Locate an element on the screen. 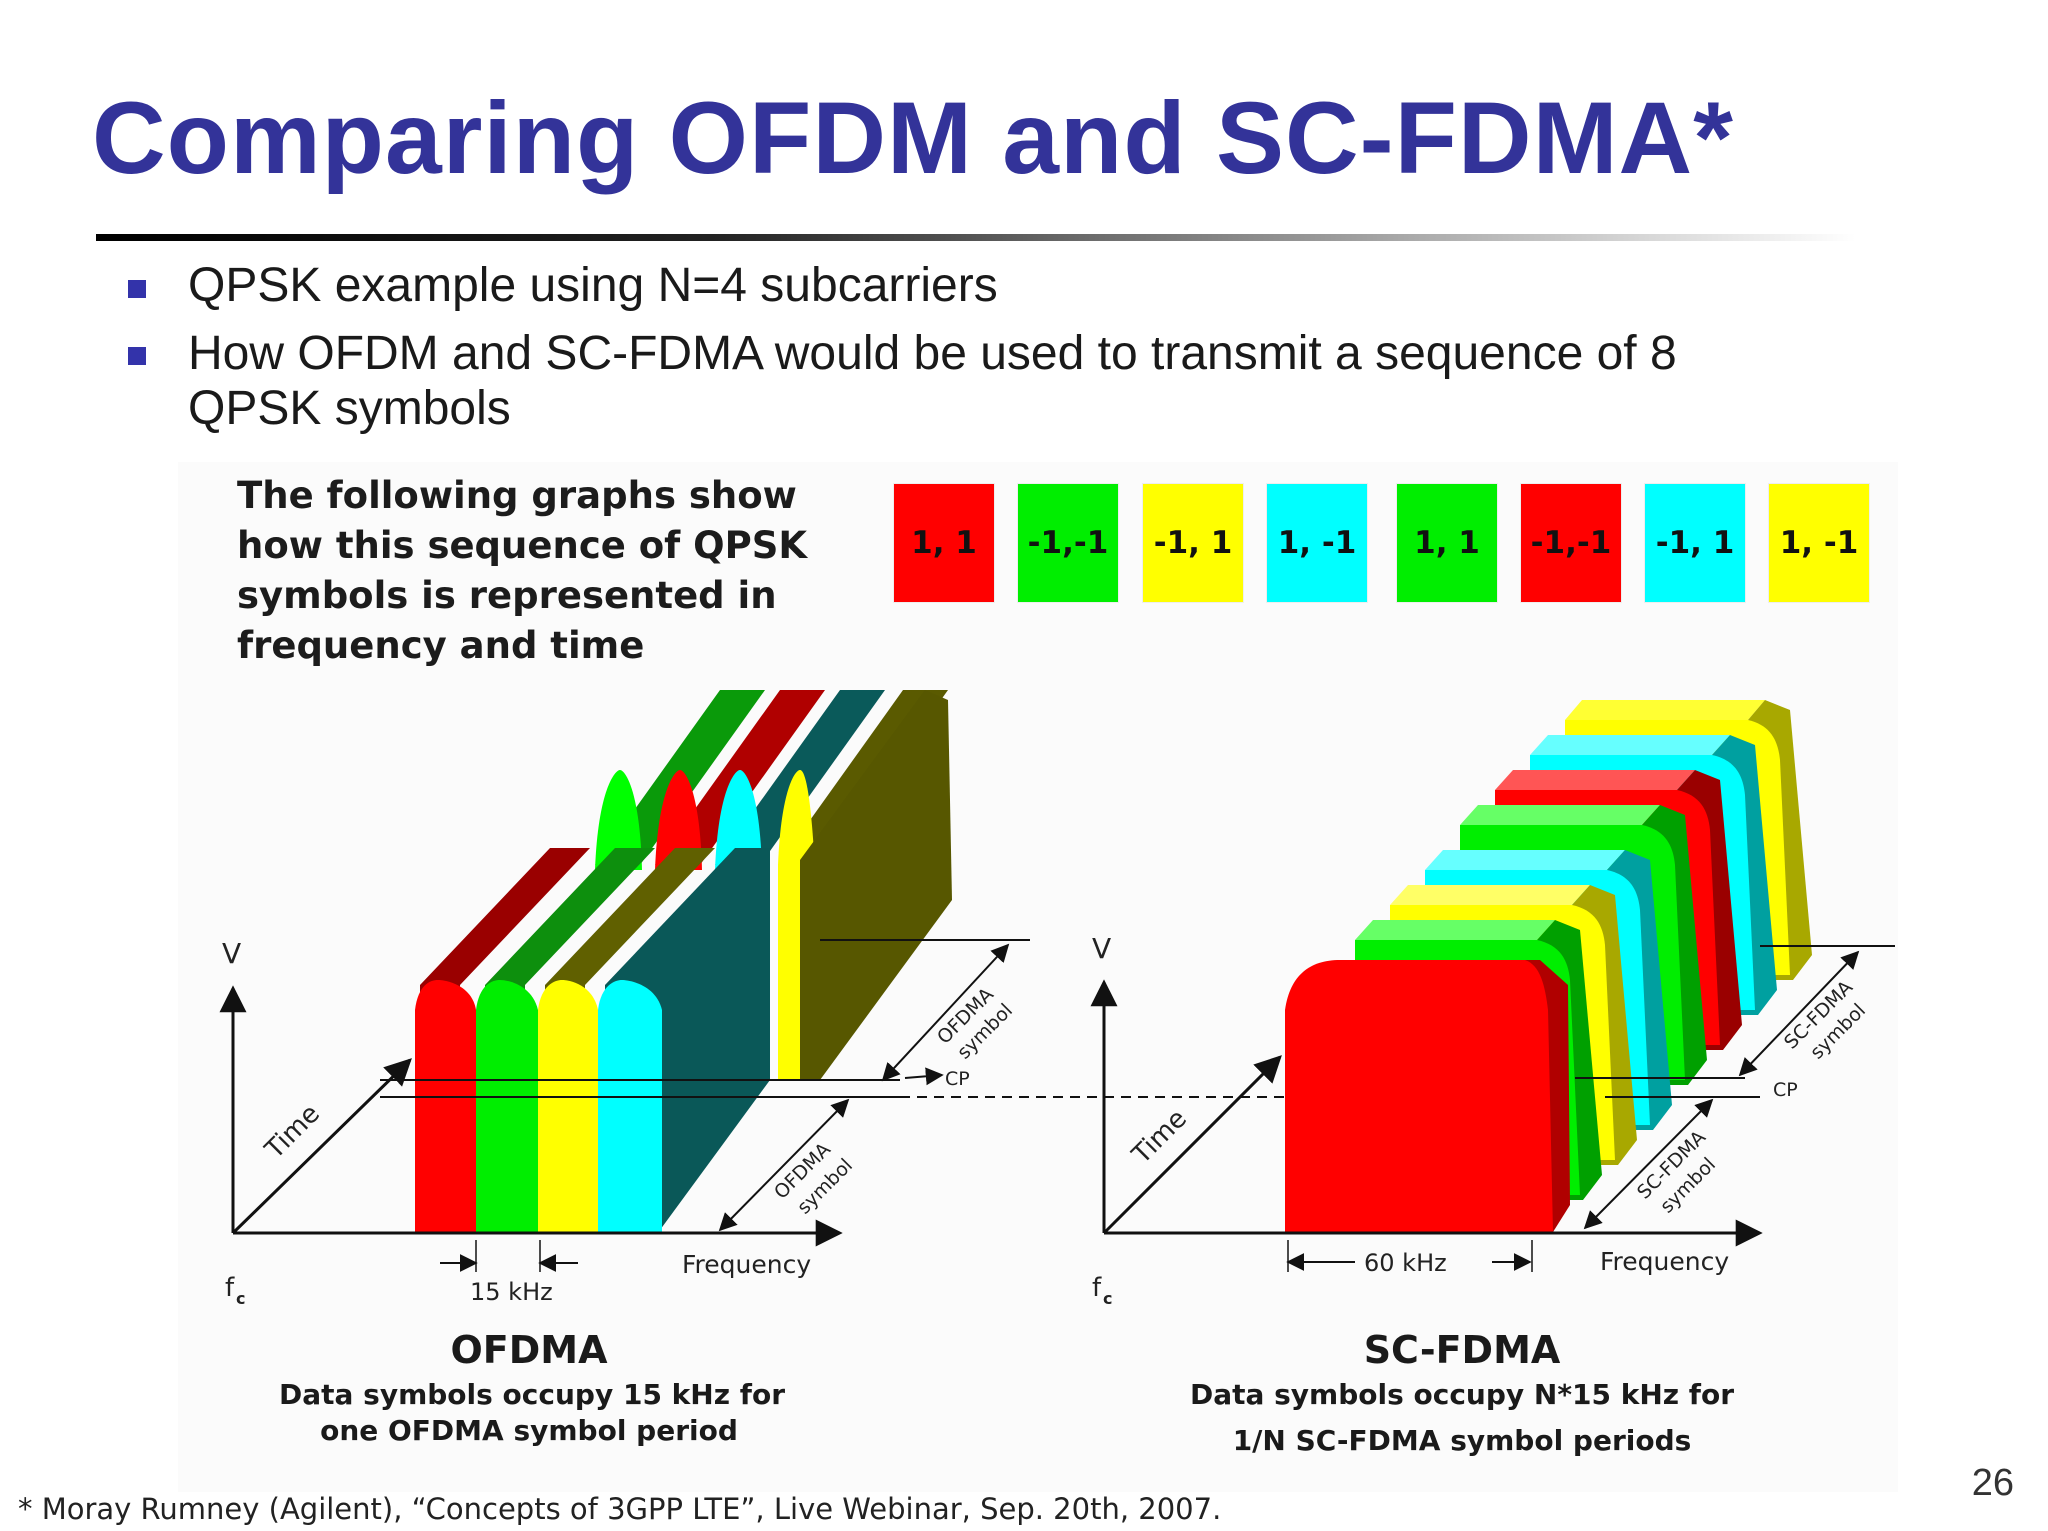  ofdma-time-axis is located at coordinates (321, 1146).